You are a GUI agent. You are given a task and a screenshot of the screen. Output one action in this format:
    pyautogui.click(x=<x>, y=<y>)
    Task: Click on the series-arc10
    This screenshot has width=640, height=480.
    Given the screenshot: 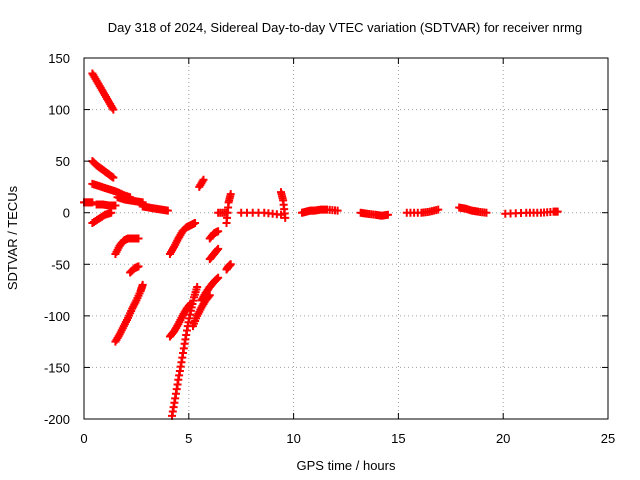 What is the action you would take?
    pyautogui.click(x=134, y=269)
    